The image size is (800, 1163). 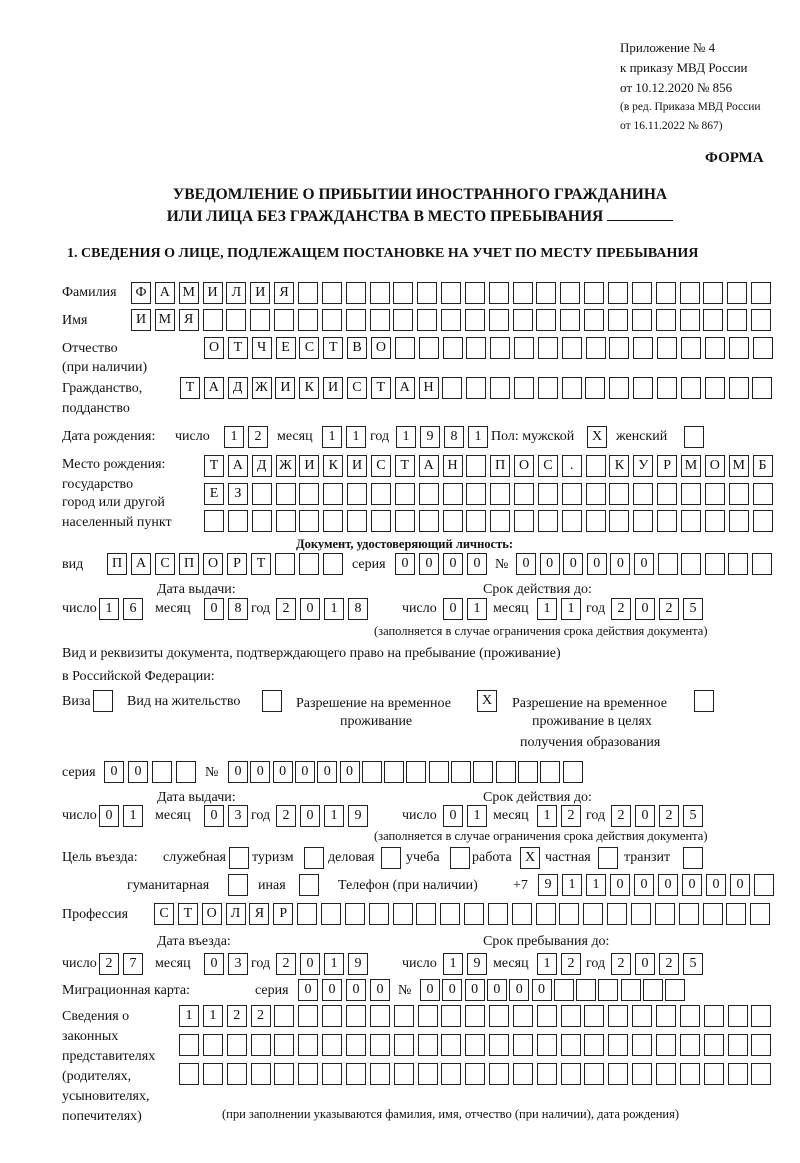 I want to click on patronymic-box, so click(x=452, y=348).